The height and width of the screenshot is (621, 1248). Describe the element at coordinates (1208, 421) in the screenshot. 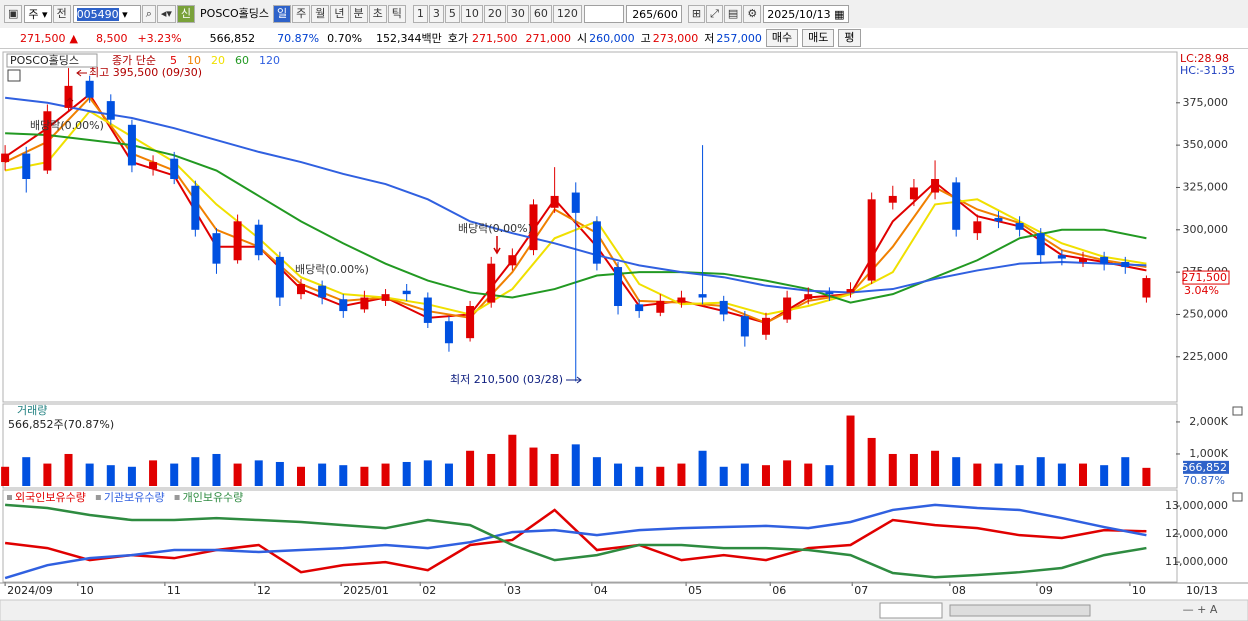

I see `y-tick-label: 2,000K` at that location.